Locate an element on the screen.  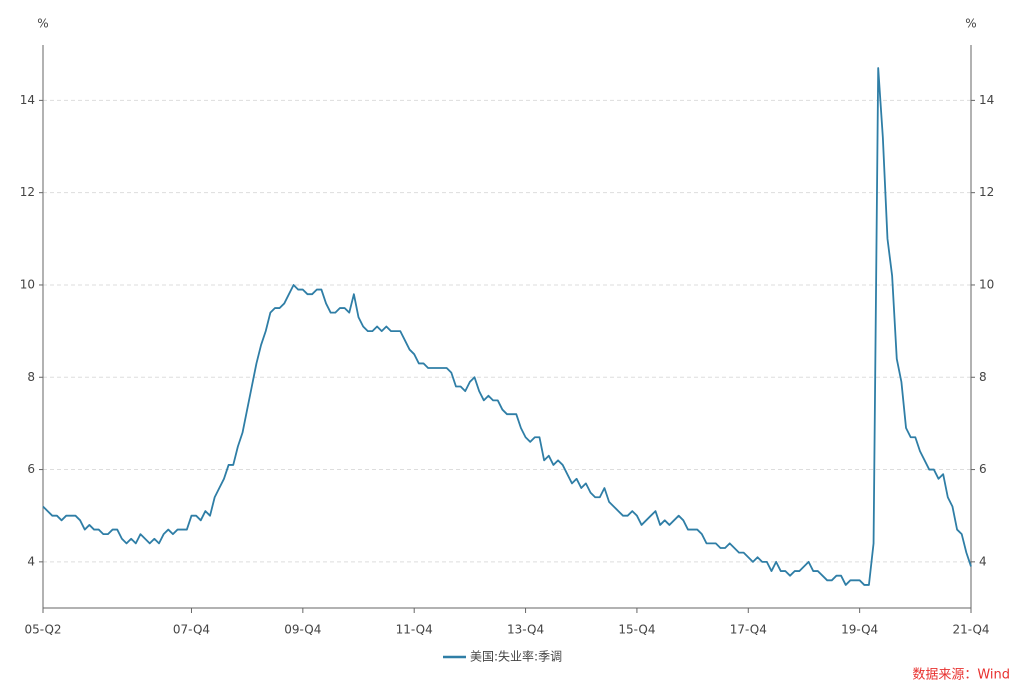
y2-tick-label: 4 is located at coordinates (983, 561).